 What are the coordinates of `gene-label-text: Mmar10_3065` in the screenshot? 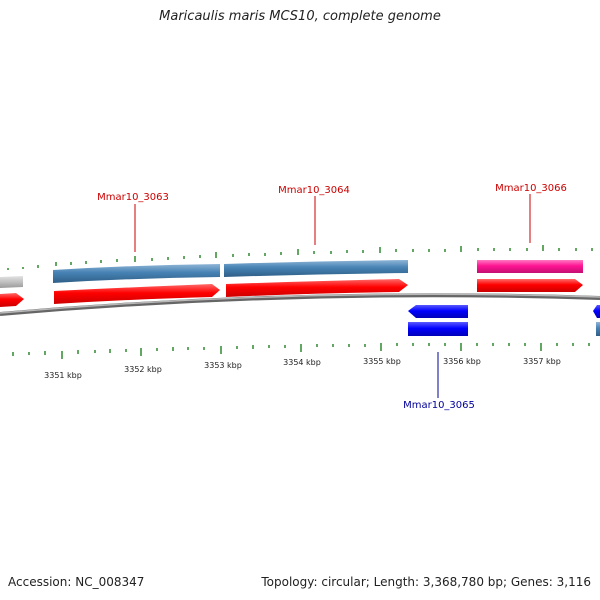 It's located at (439, 405).